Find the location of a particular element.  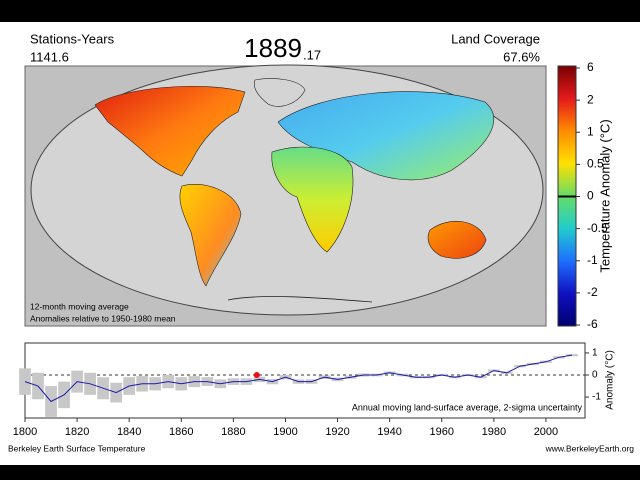

x-tick-label: 1980 is located at coordinates (494, 432).